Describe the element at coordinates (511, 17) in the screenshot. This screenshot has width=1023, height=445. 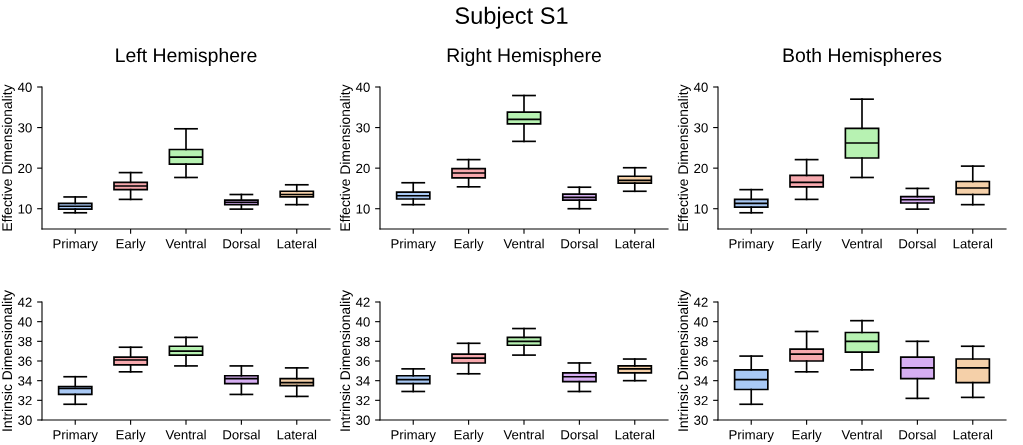
I see `text: Subject S1` at that location.